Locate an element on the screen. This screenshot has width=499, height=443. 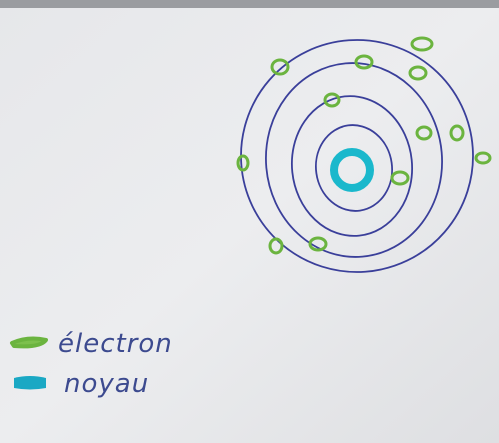
nucleus is located at coordinates (352, 170).